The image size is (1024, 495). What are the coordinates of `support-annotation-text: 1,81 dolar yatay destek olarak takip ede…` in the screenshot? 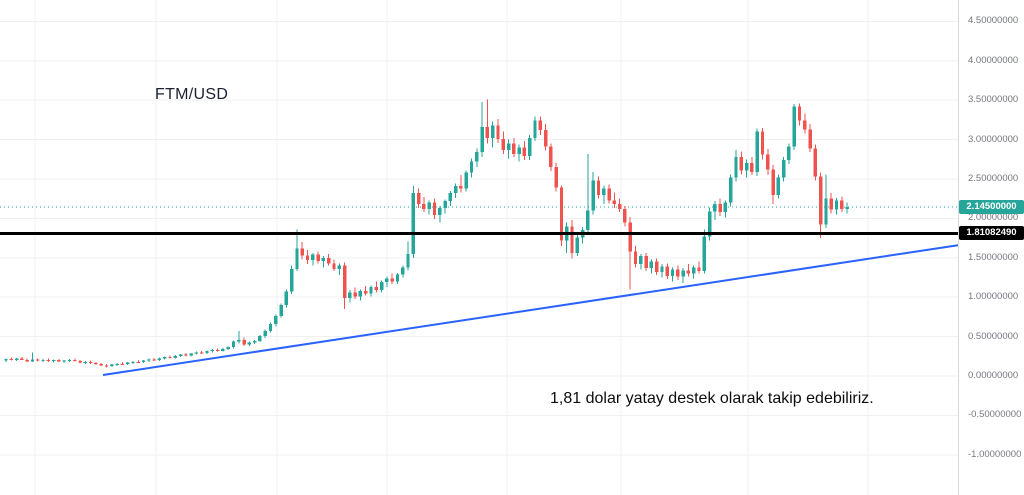 It's located at (712, 398).